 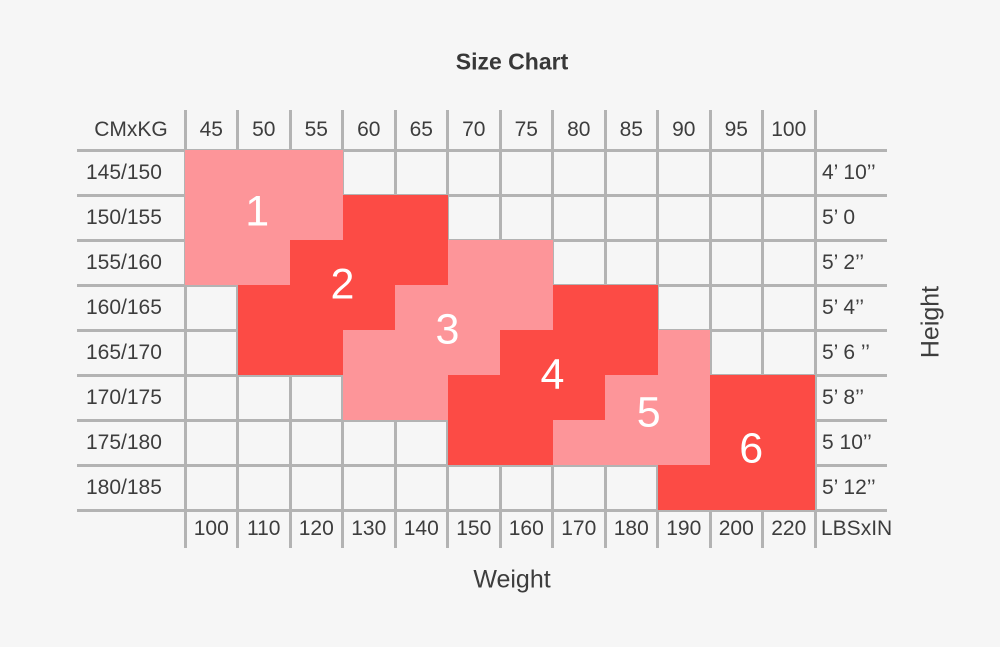 What do you see at coordinates (124, 487) in the screenshot?
I see `cm-row-label: 180/185` at bounding box center [124, 487].